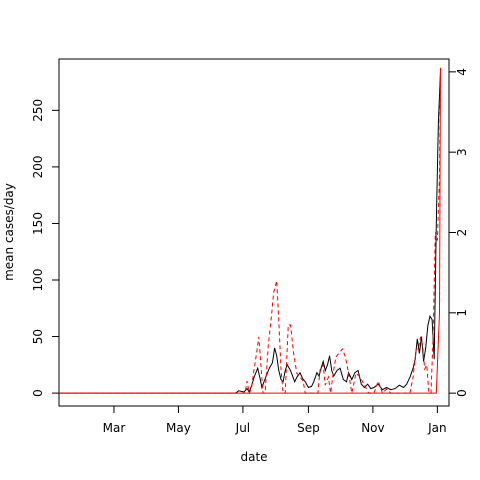 The height and width of the screenshot is (480, 480). What do you see at coordinates (38, 336) in the screenshot?
I see `y-tick-label-50: 50` at bounding box center [38, 336].